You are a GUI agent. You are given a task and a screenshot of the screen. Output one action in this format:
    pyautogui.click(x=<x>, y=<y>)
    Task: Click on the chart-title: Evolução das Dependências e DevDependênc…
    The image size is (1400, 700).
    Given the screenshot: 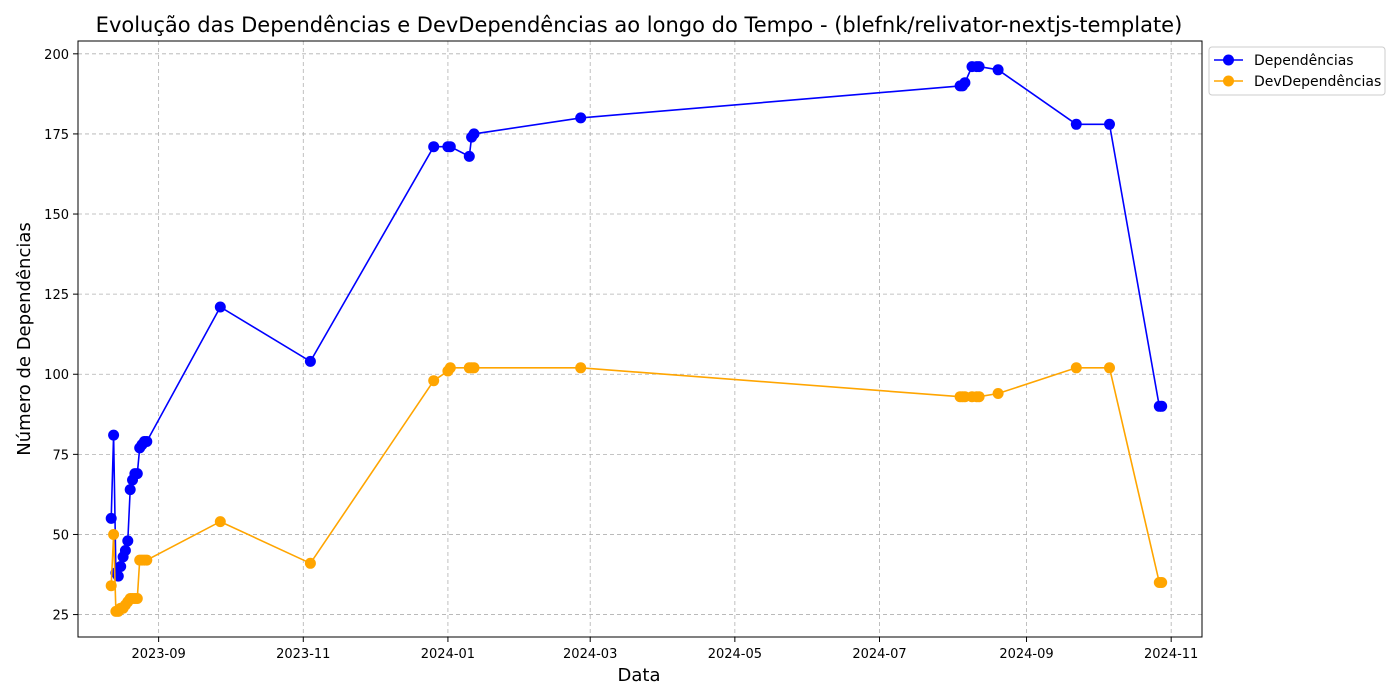 What is the action you would take?
    pyautogui.click(x=639, y=25)
    